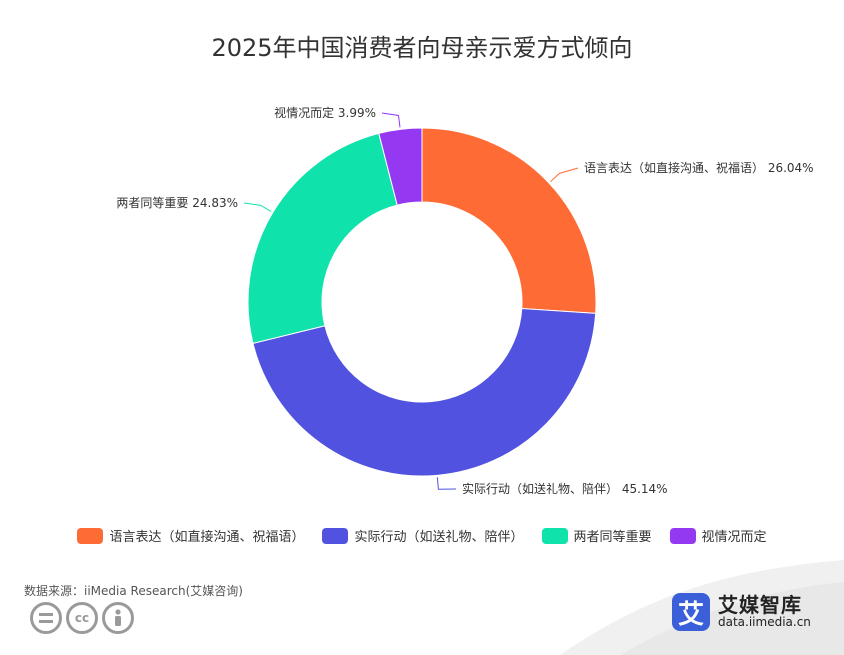  Describe the element at coordinates (46, 618) in the screenshot. I see `equals-icon` at that location.